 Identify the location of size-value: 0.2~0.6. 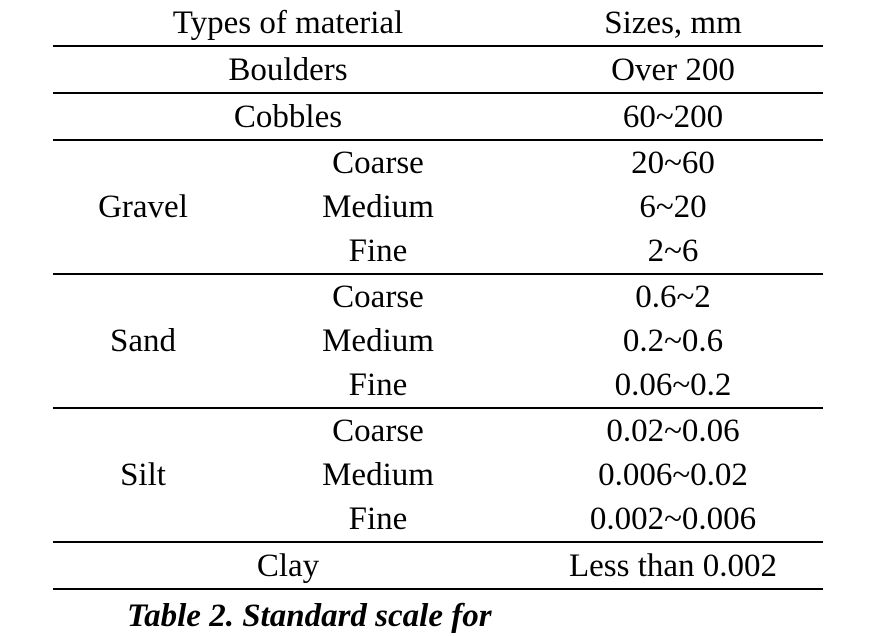
(673, 341).